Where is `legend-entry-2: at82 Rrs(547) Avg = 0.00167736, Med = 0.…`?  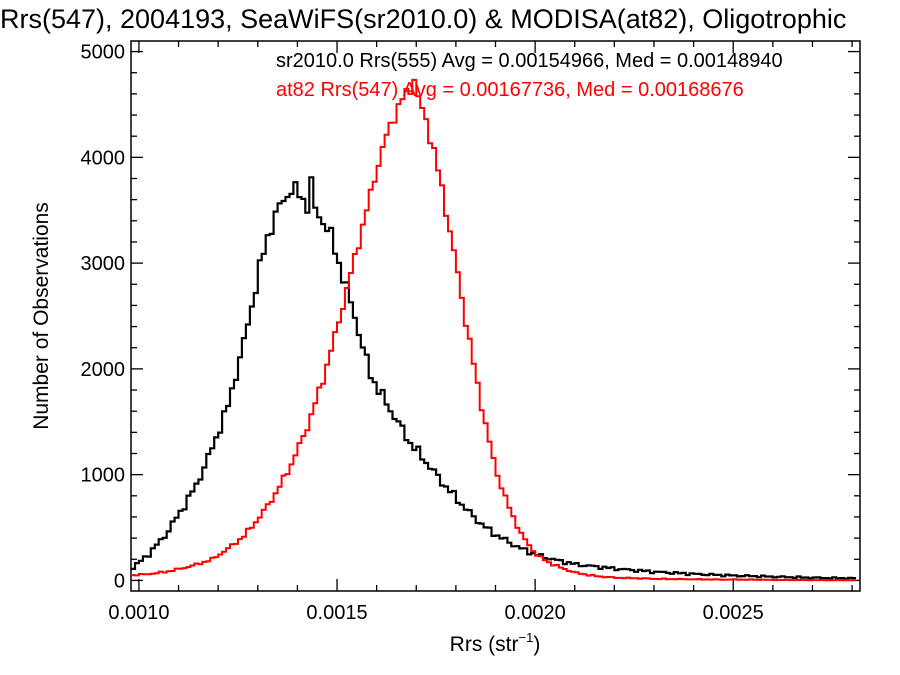
legend-entry-2: at82 Rrs(547) Avg = 0.00167736, Med = 0.… is located at coordinates (510, 90).